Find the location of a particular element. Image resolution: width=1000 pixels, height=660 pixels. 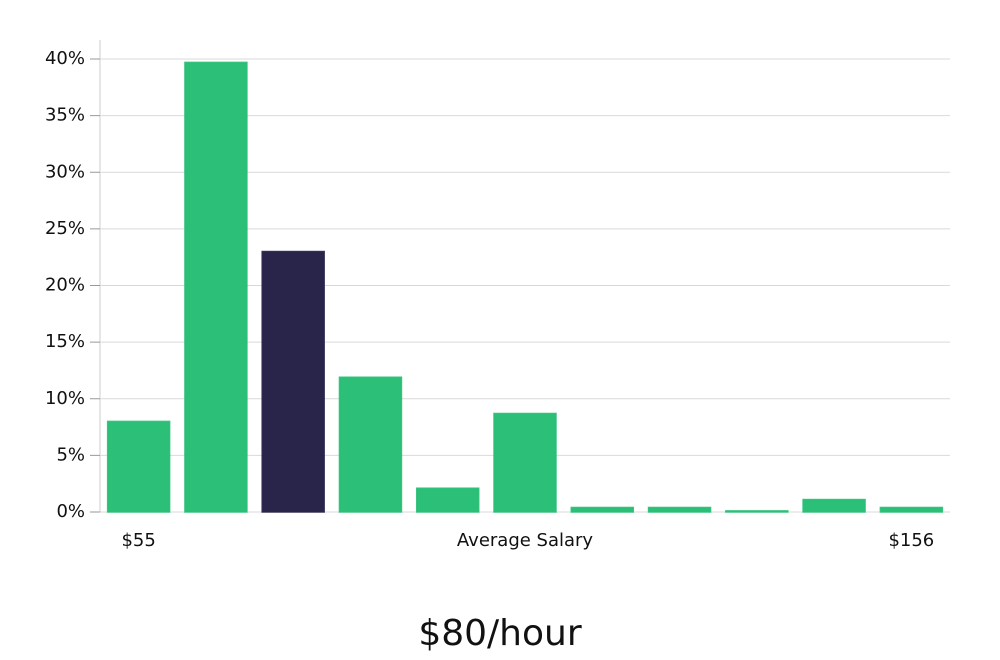

y-tick-label: 15% is located at coordinates (65, 341).